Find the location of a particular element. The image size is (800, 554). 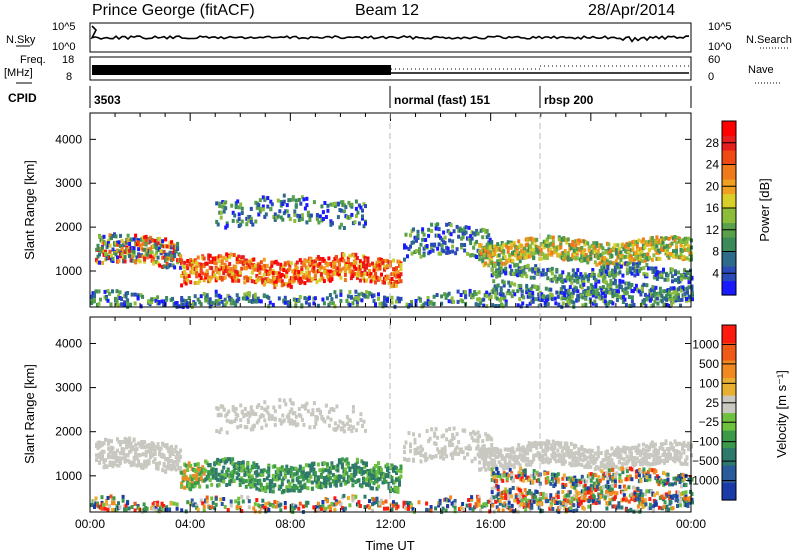

colorbar-swatch is located at coordinates (729, 259).